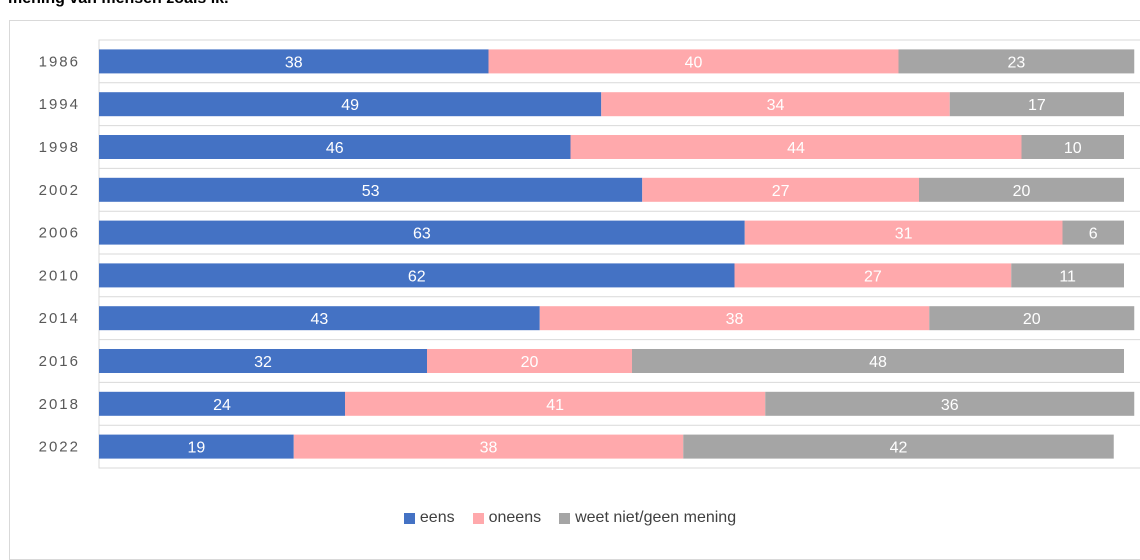  Describe the element at coordinates (59, 147) in the screenshot. I see `y-tick-label: 1998` at that location.